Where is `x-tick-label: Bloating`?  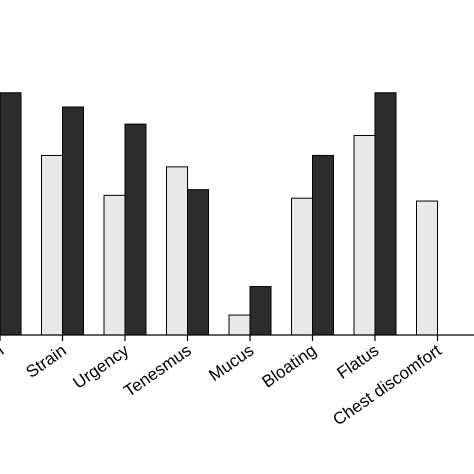
x-tick-label: Bloating is located at coordinates (289, 366).